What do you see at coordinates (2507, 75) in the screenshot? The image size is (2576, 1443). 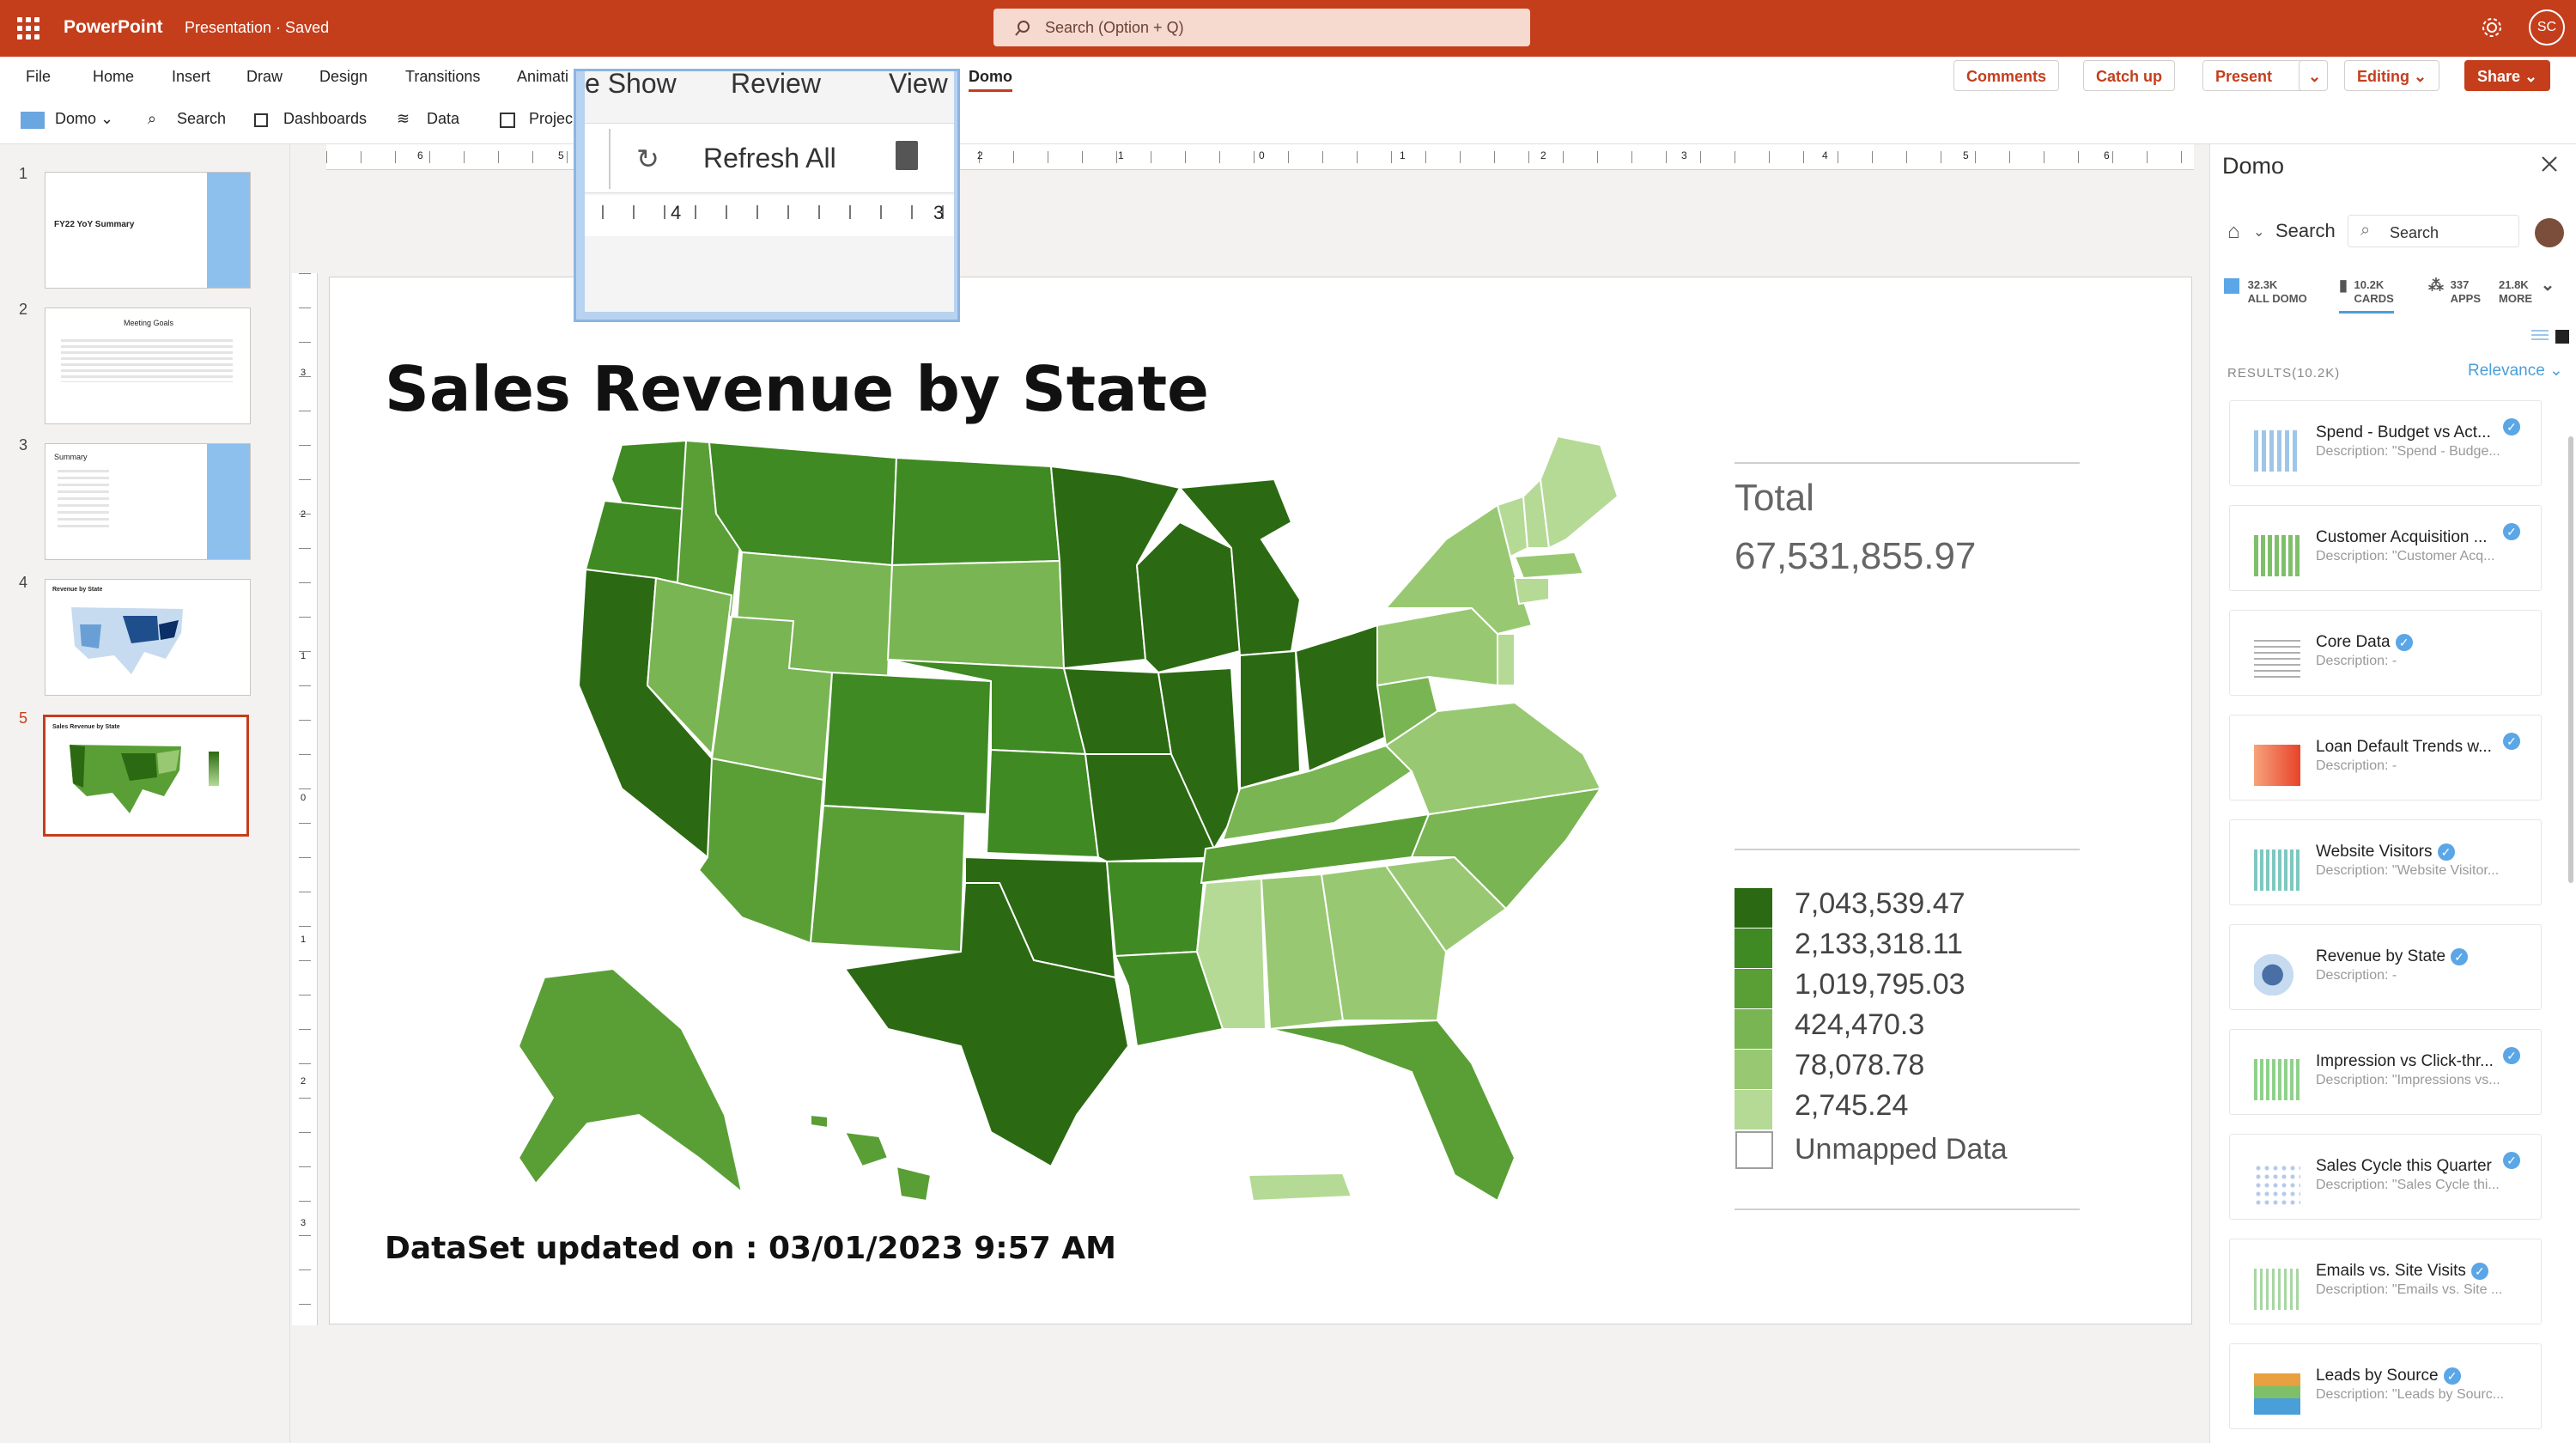 I see `share-button: Share ⌄` at bounding box center [2507, 75].